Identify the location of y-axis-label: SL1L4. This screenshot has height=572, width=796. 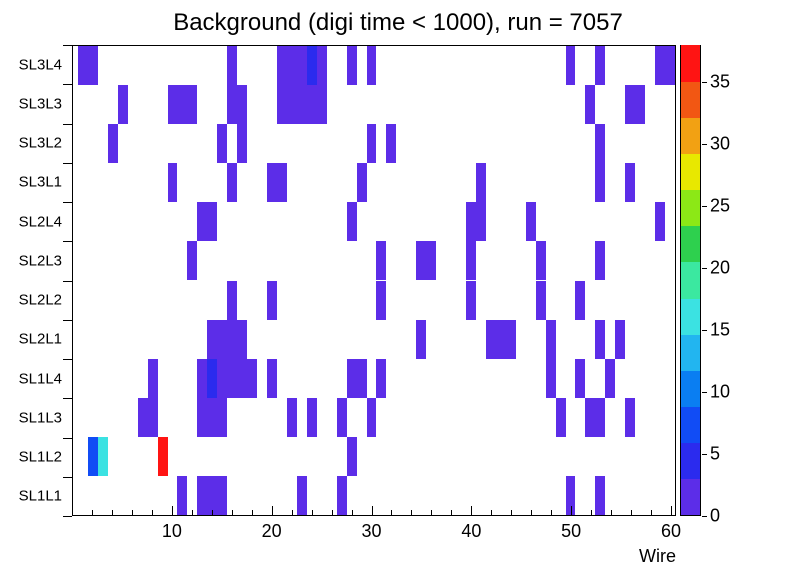
(40, 379).